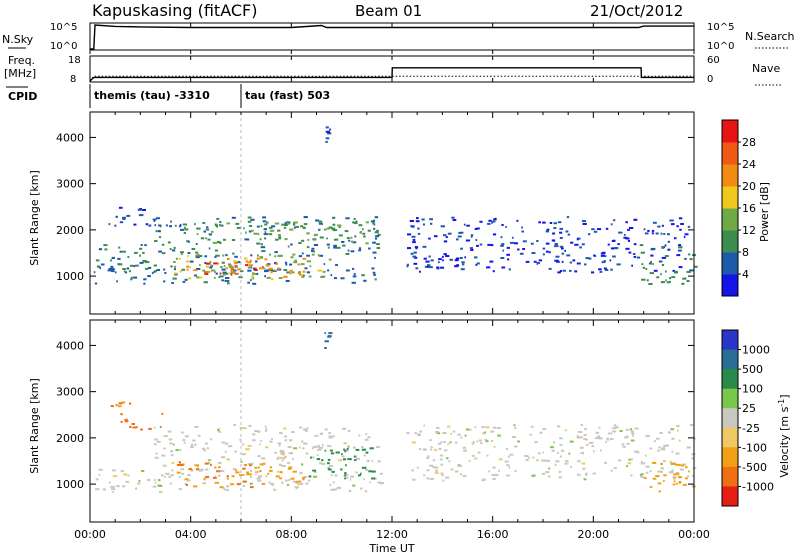  I want to click on station-title: Kapuskasing (fitACF), so click(174, 10).